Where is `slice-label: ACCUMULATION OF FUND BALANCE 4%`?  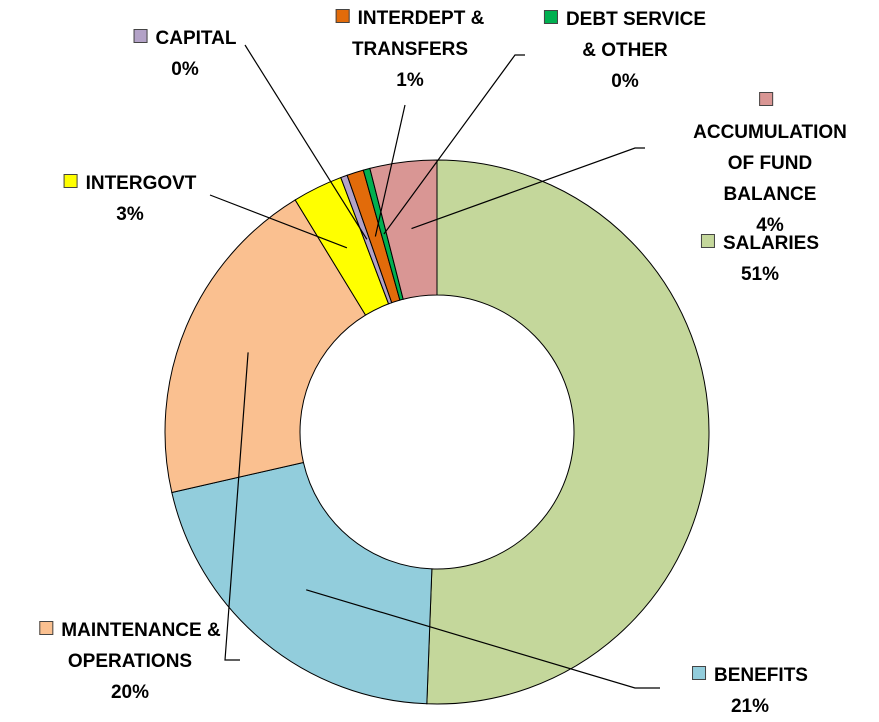
slice-label: ACCUMULATION OF FUND BALANCE 4% is located at coordinates (770, 163).